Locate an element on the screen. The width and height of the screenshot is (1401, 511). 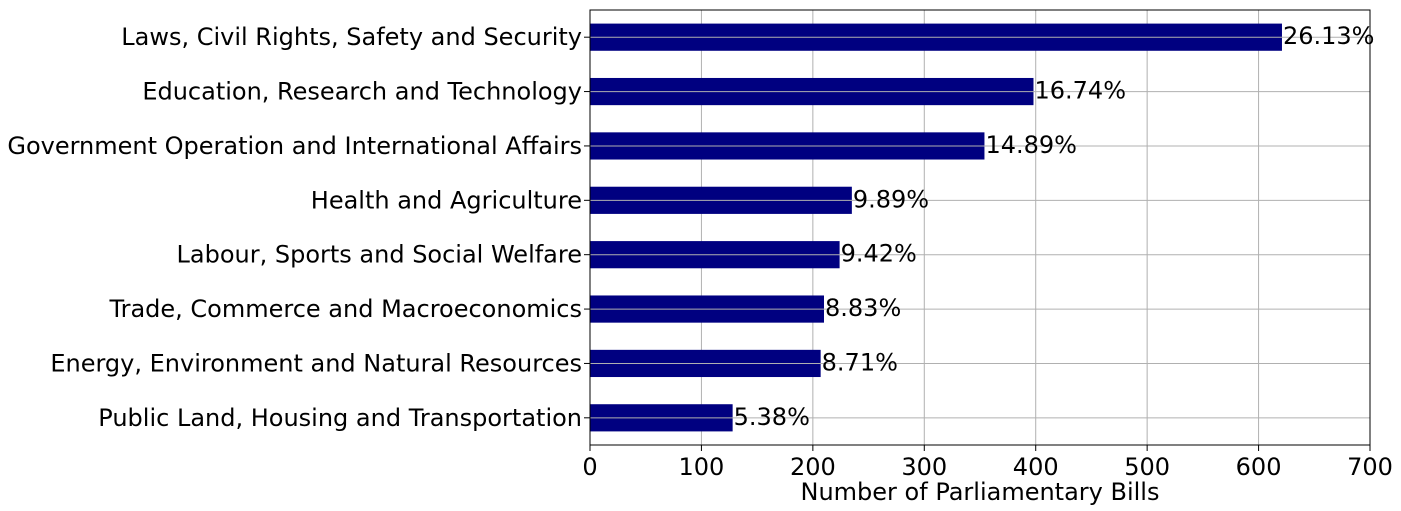
data-label: 8.71% is located at coordinates (860, 362).